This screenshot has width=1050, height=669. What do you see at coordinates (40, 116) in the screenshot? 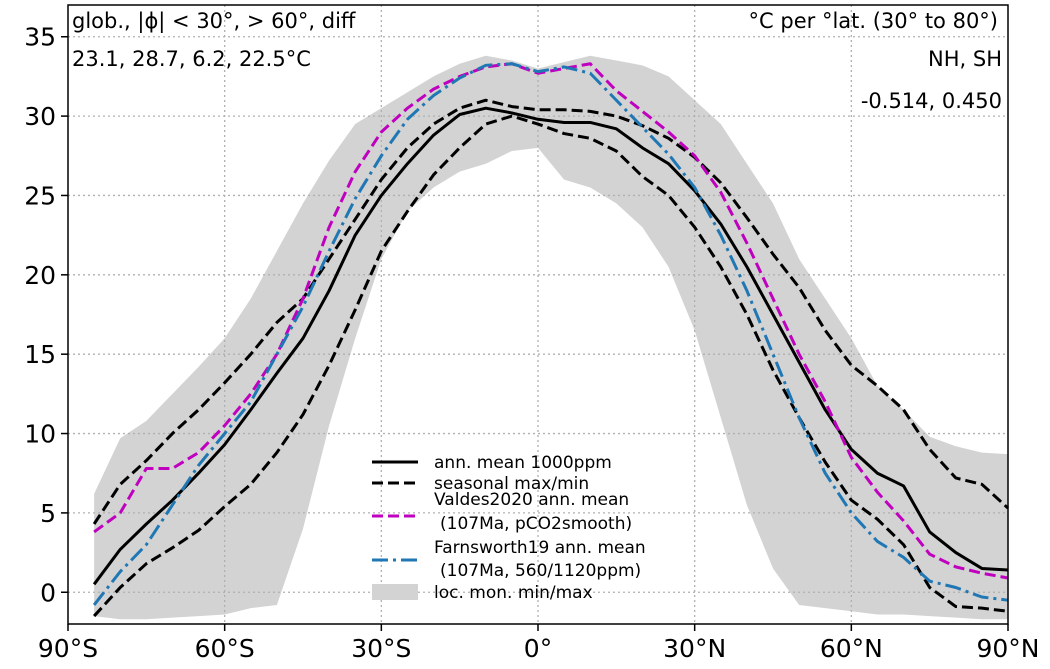
I see `y-tick-label: 30` at bounding box center [40, 116].